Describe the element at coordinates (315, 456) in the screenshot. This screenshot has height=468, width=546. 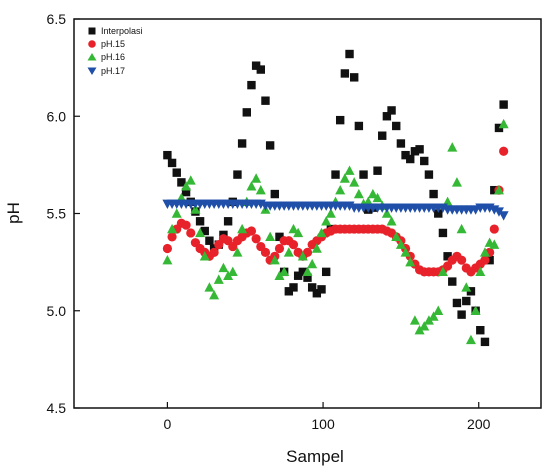
I see `x-axis-title: Sampel` at that location.